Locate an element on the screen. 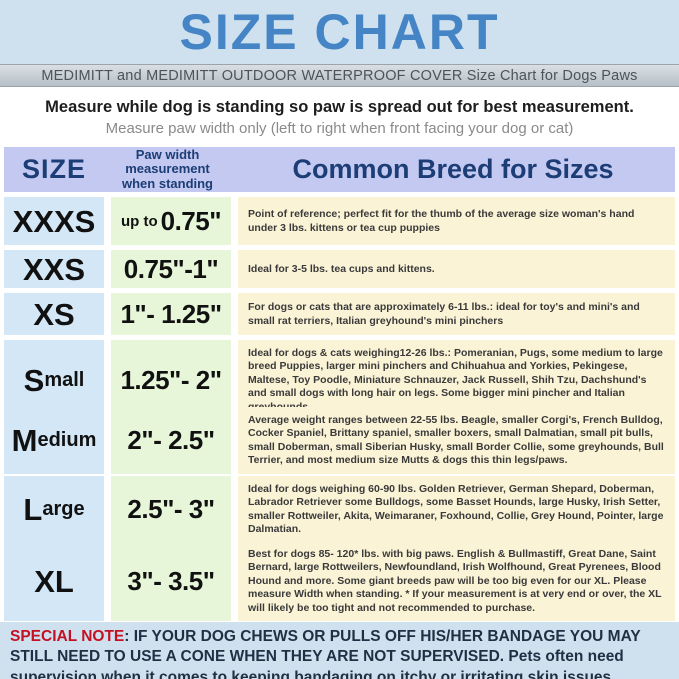 This screenshot has height=679, width=679. size-label: S is located at coordinates (34, 380).